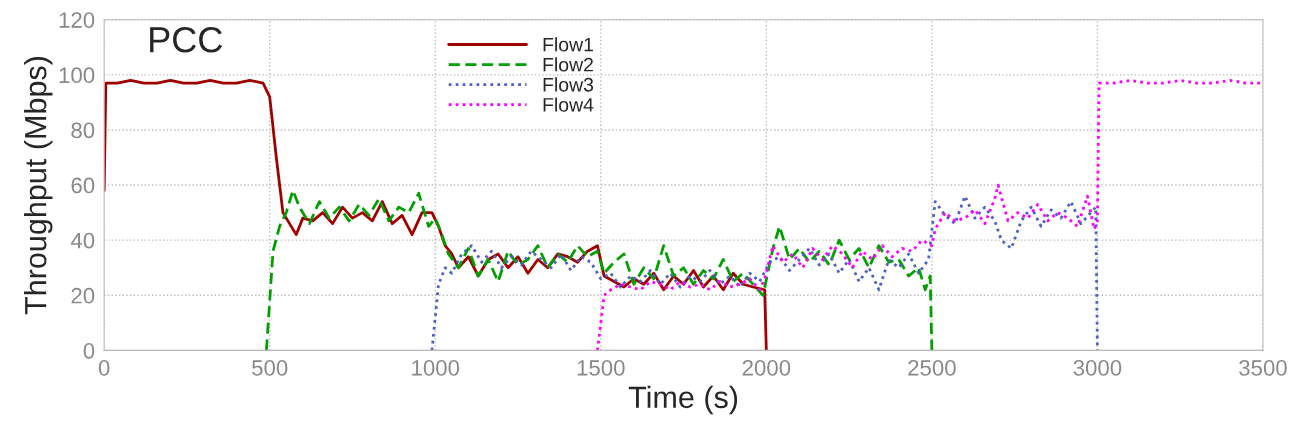 This screenshot has height=438, width=1302. Describe the element at coordinates (1263, 368) in the screenshot. I see `x-tick-label: 3500` at that location.